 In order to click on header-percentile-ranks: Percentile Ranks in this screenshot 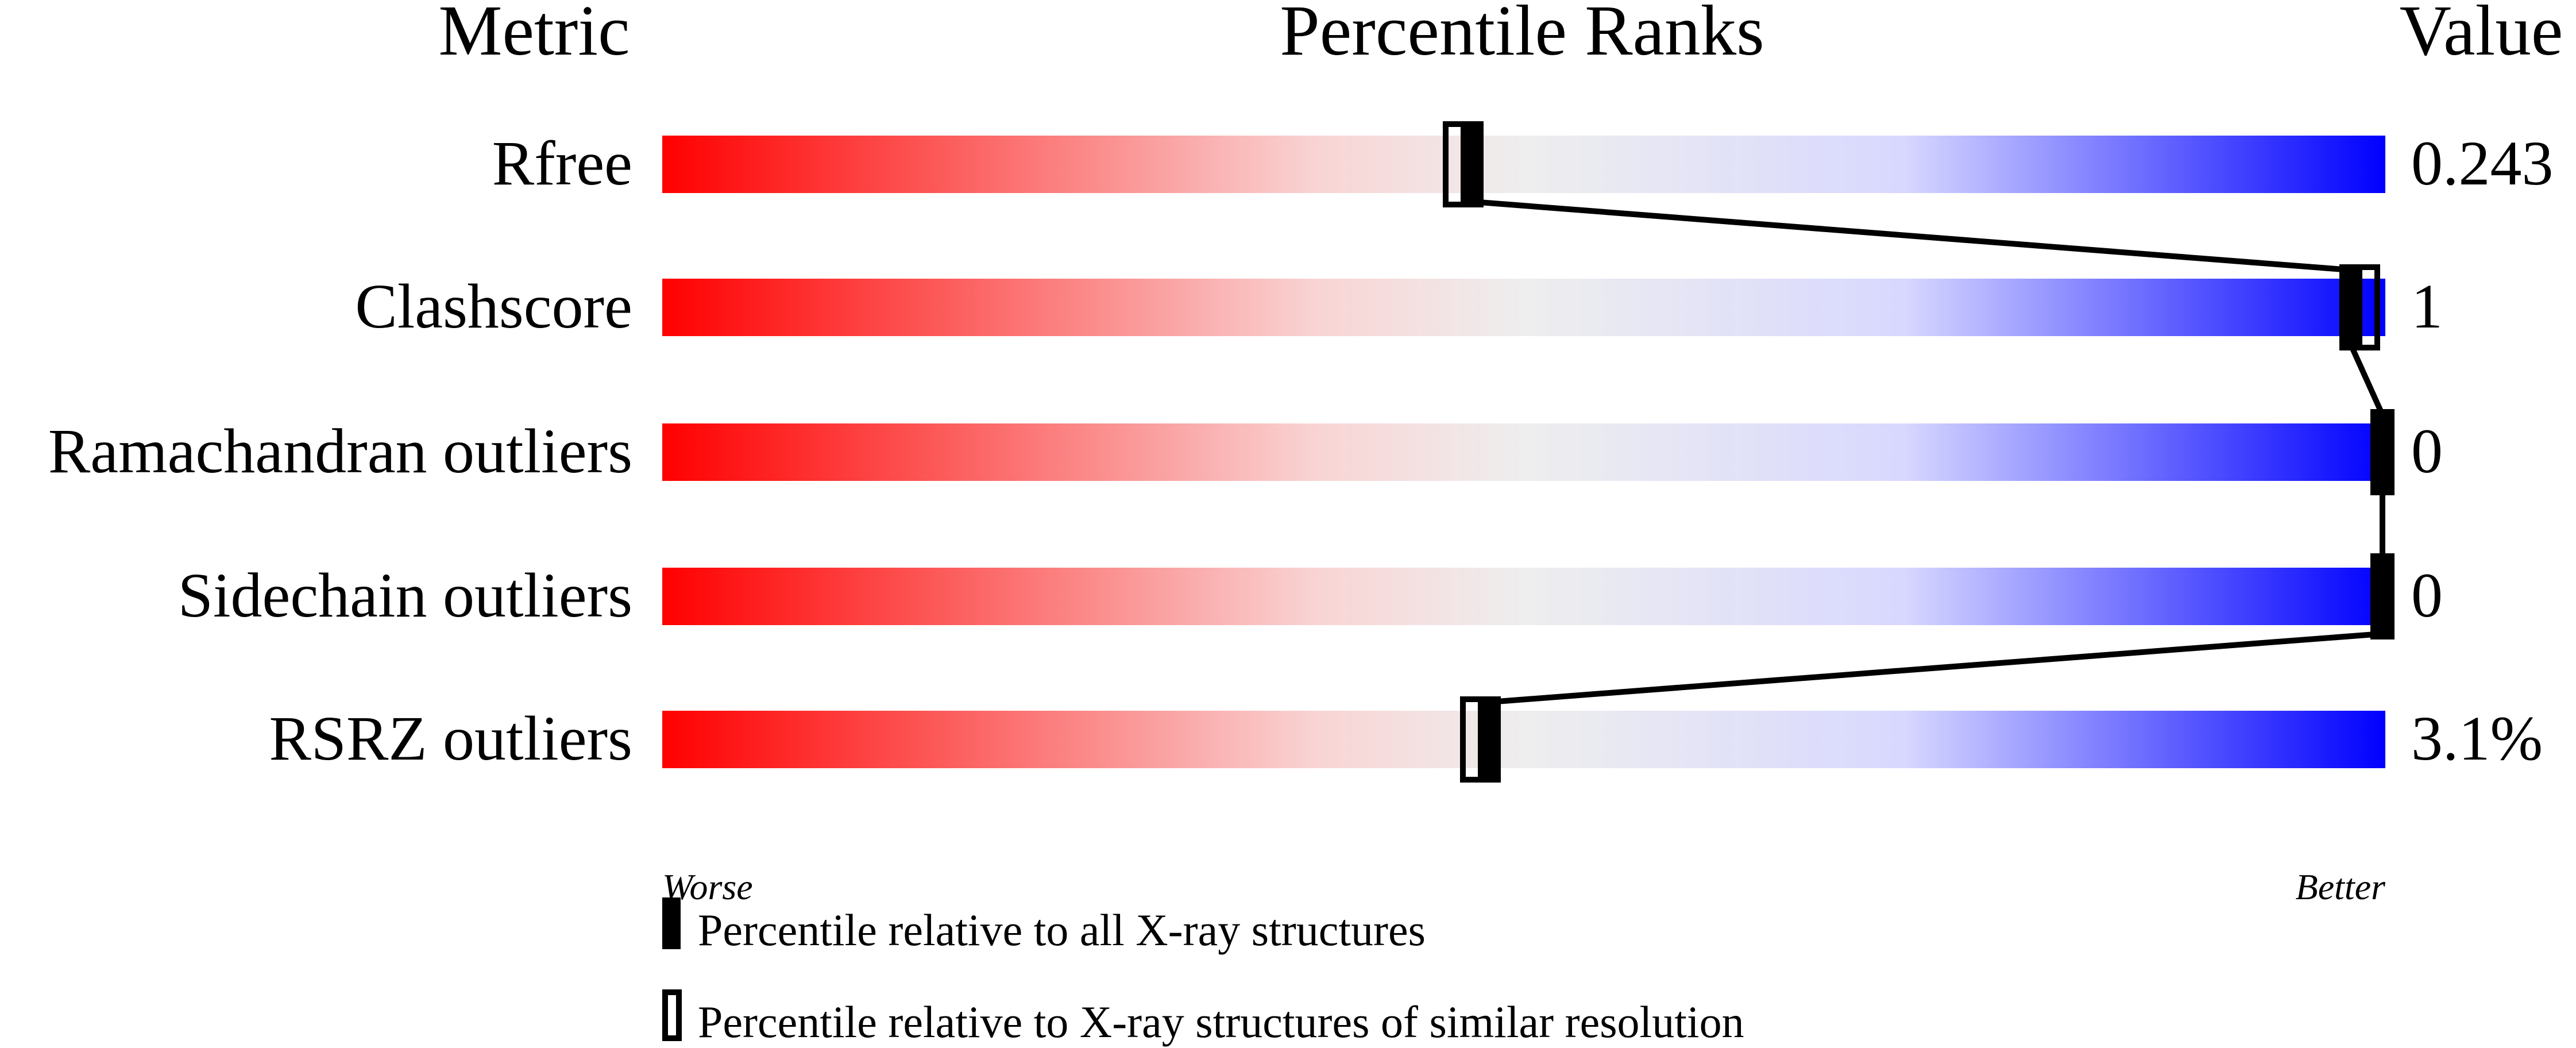, I will do `click(1522, 35)`.